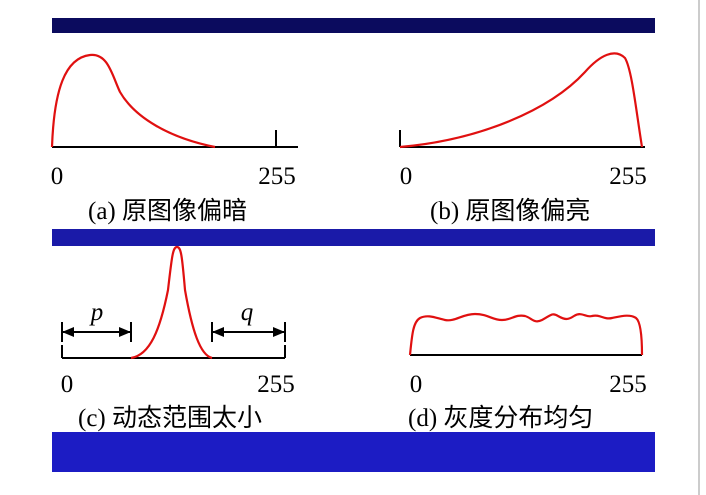 This screenshot has height=495, width=706. Describe the element at coordinates (167, 211) in the screenshot. I see `caption: (a) 原图像偏暗` at that location.